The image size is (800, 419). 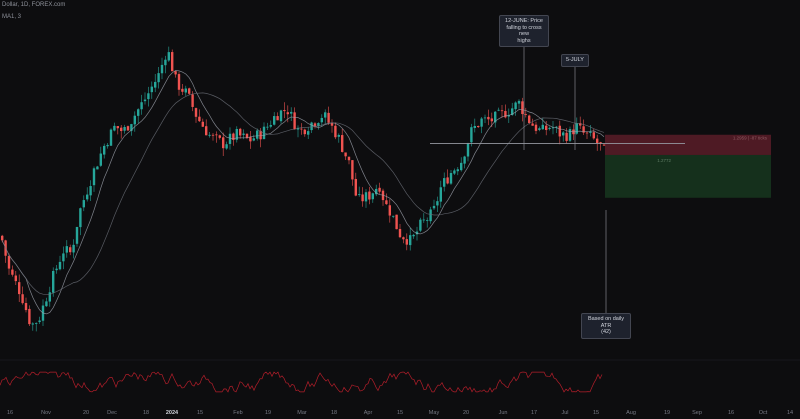 What do you see at coordinates (534, 413) in the screenshot?
I see `x-tick-label: 17` at bounding box center [534, 413].